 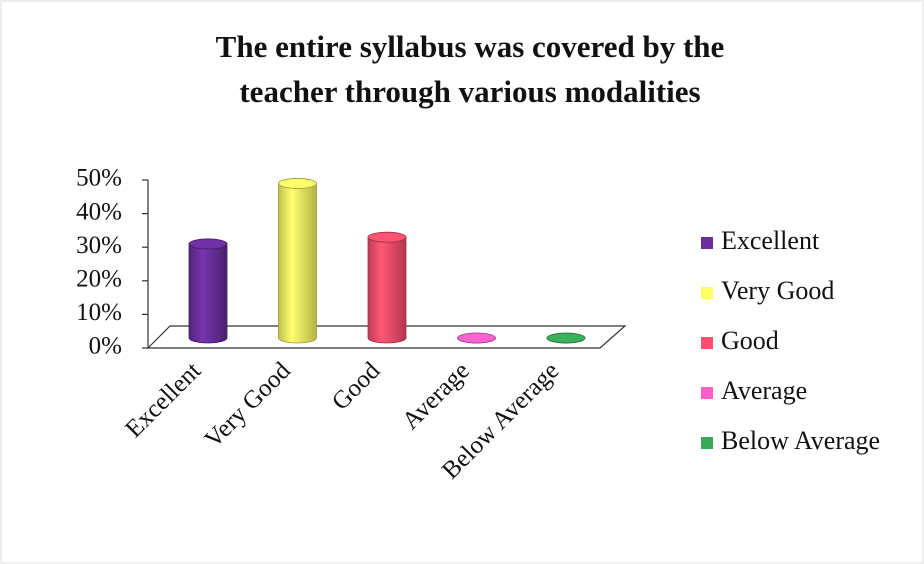 I want to click on chart-title: teacher through various modalities, so click(x=469, y=91).